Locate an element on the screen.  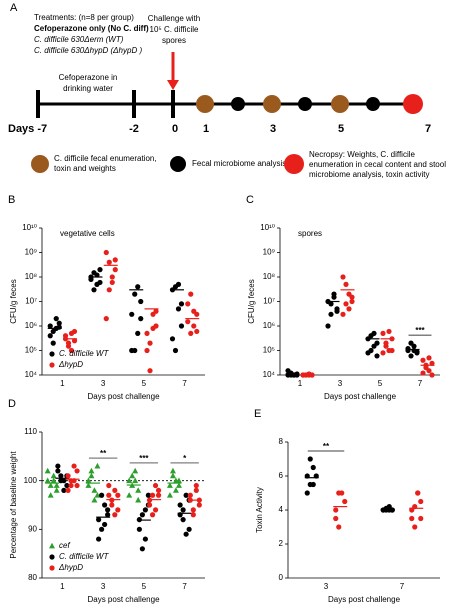
y-tick-label: 10⁷ is located at coordinates (31, 301).